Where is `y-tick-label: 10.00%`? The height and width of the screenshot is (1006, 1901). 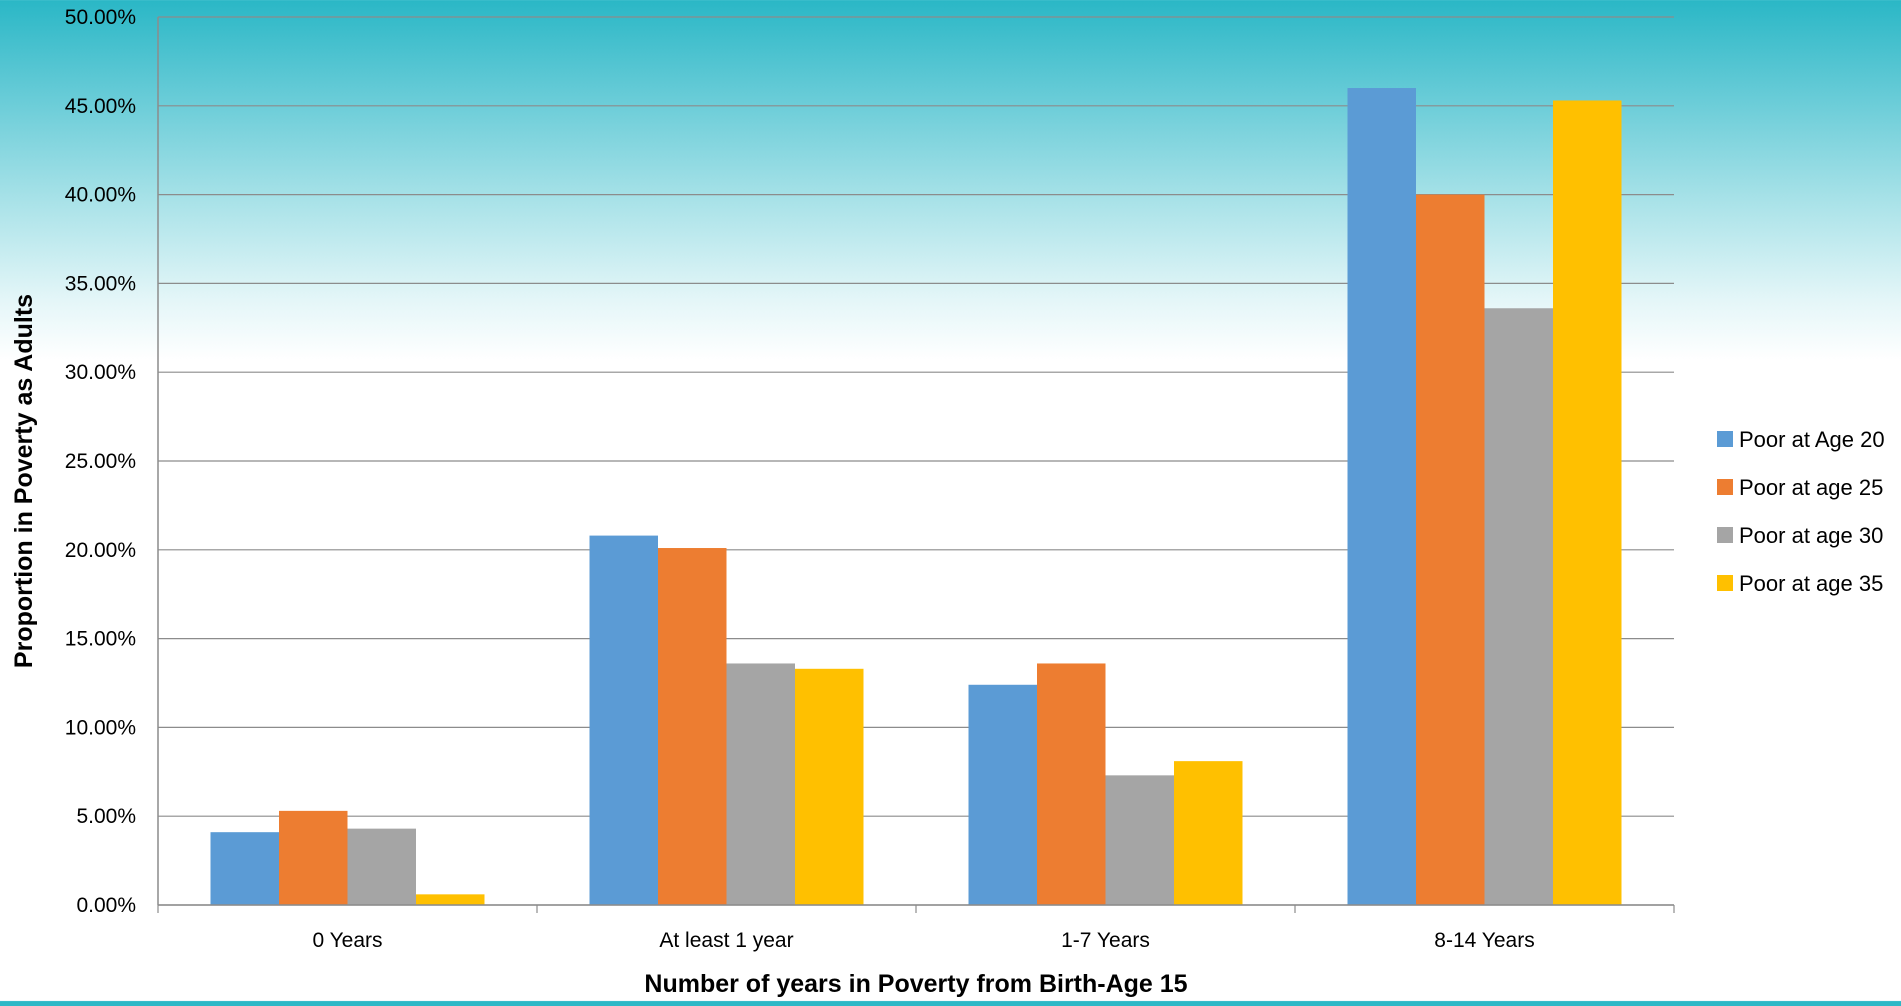 y-tick-label: 10.00% is located at coordinates (100, 727).